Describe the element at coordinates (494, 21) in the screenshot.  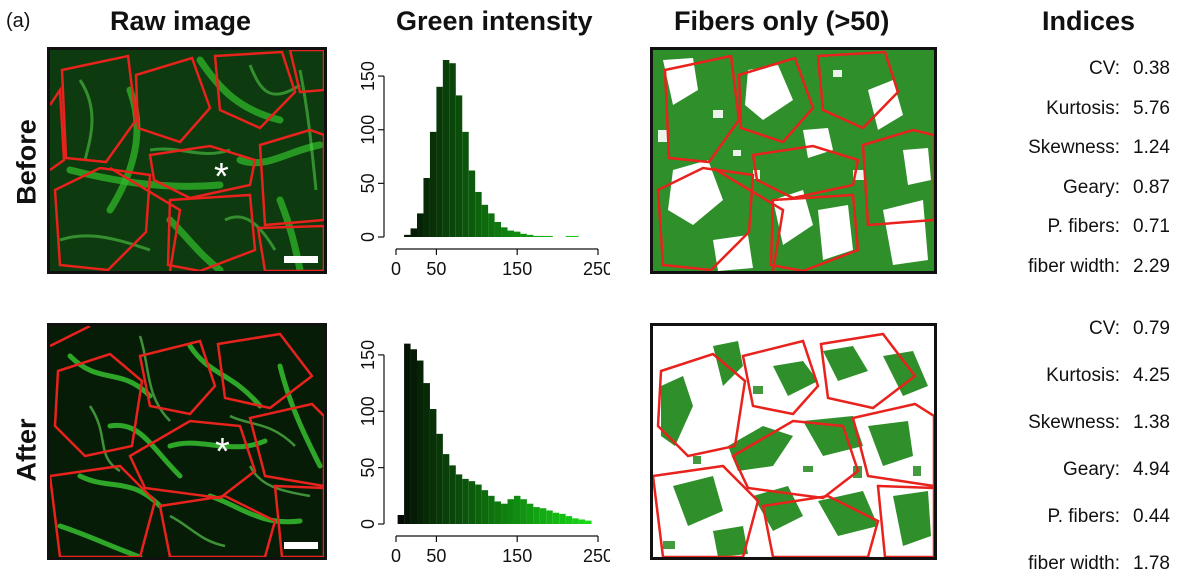
I see `column-title-green-intensity: Green intensity` at that location.